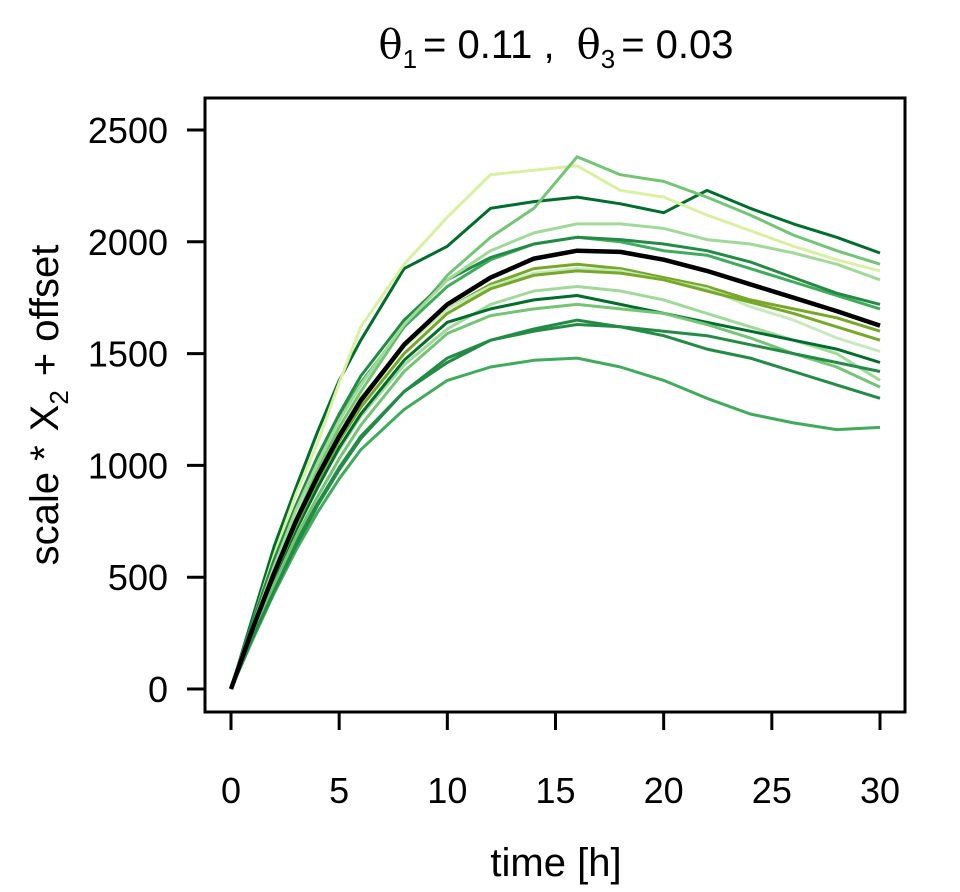 Image resolution: width=960 pixels, height=892 pixels. I want to click on title-theta3-sub: 3, so click(608, 59).